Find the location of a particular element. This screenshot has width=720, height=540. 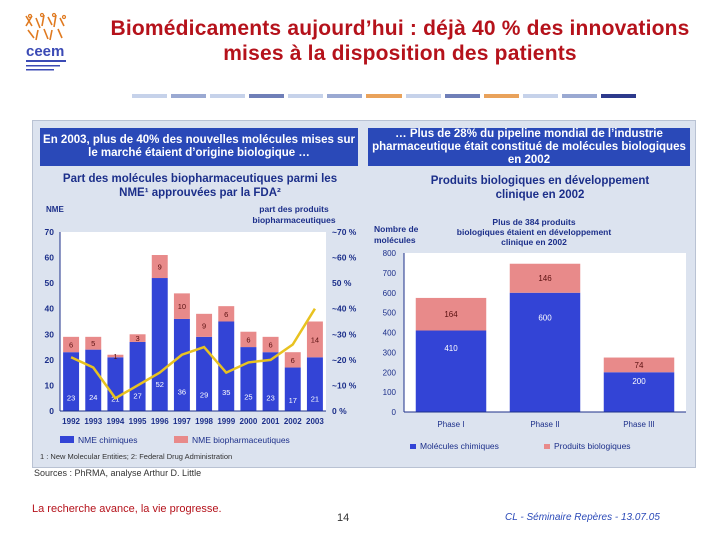

right-y-tick-label: 700 is located at coordinates (390, 273).